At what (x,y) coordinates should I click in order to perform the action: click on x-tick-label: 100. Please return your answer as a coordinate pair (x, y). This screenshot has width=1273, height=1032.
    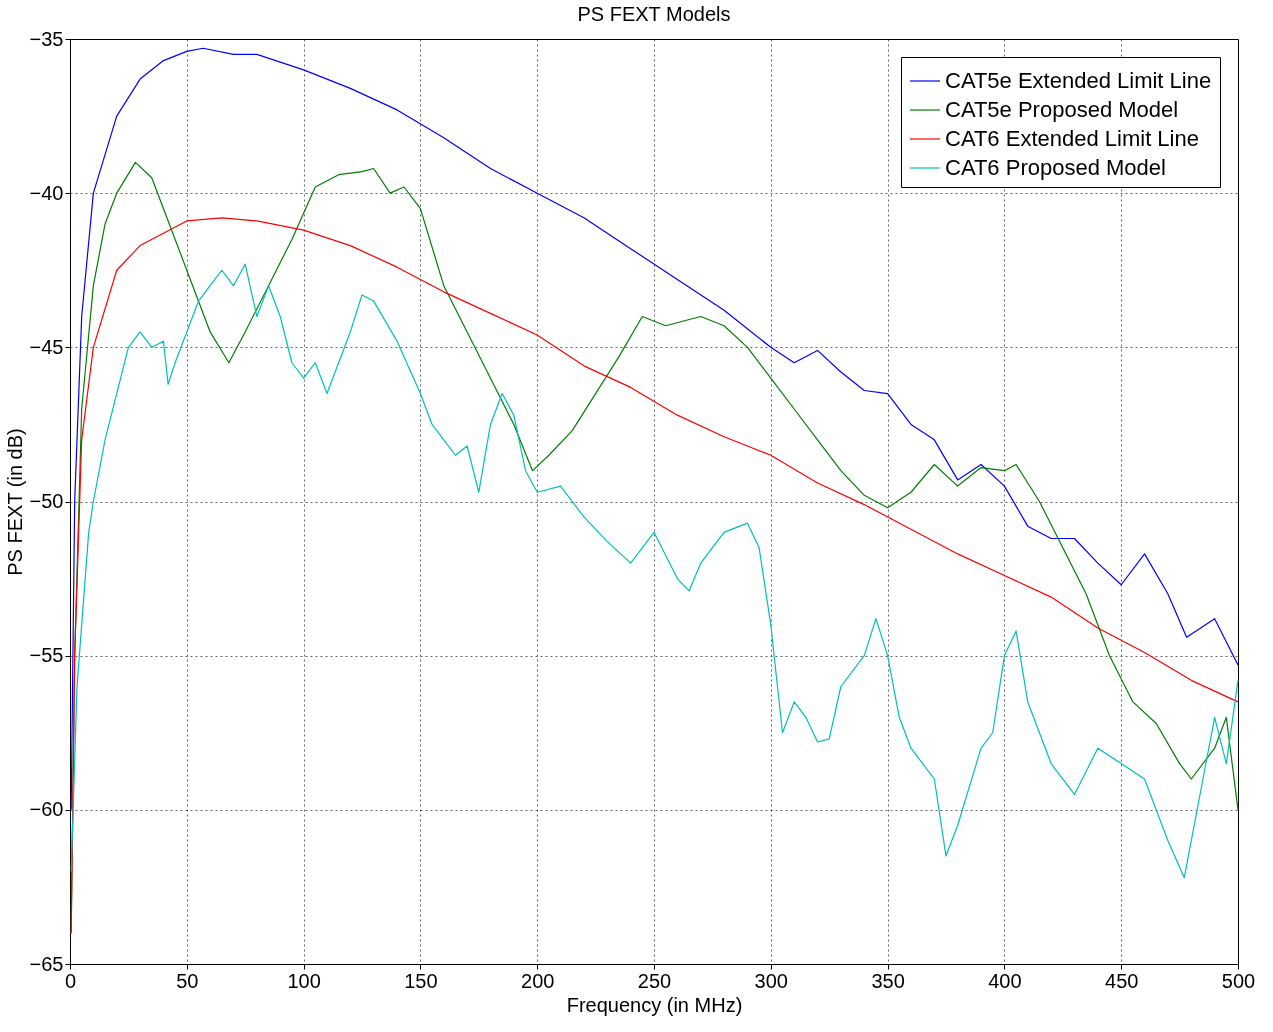
    Looking at the image, I should click on (304, 980).